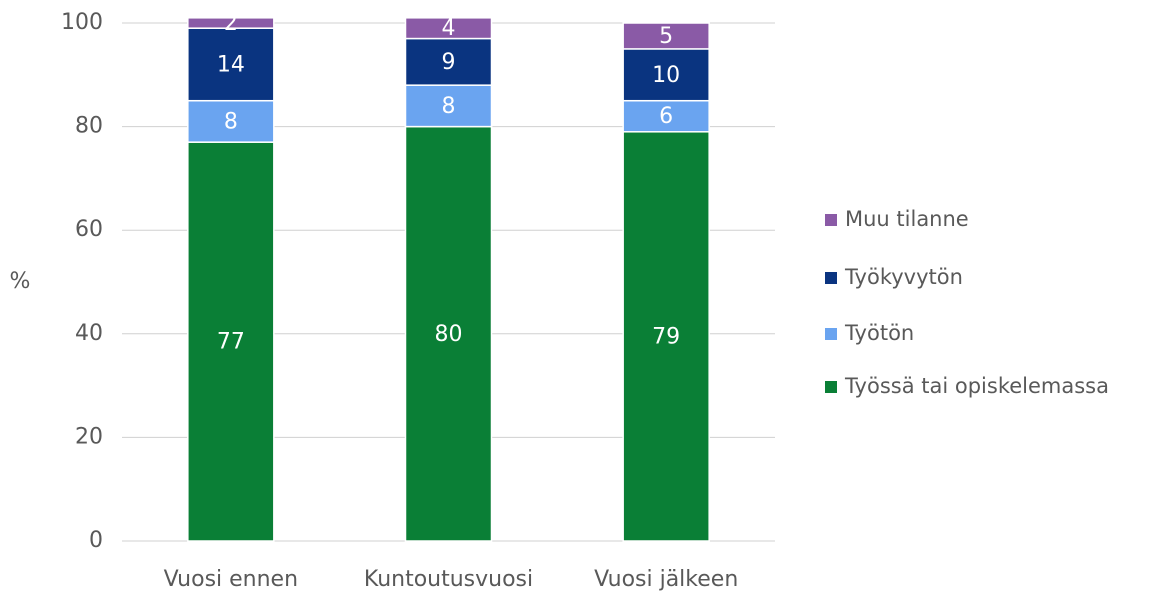 Image resolution: width=1157 pixels, height=594 pixels. Describe the element at coordinates (20, 281) in the screenshot. I see `y-axis-label: %` at that location.